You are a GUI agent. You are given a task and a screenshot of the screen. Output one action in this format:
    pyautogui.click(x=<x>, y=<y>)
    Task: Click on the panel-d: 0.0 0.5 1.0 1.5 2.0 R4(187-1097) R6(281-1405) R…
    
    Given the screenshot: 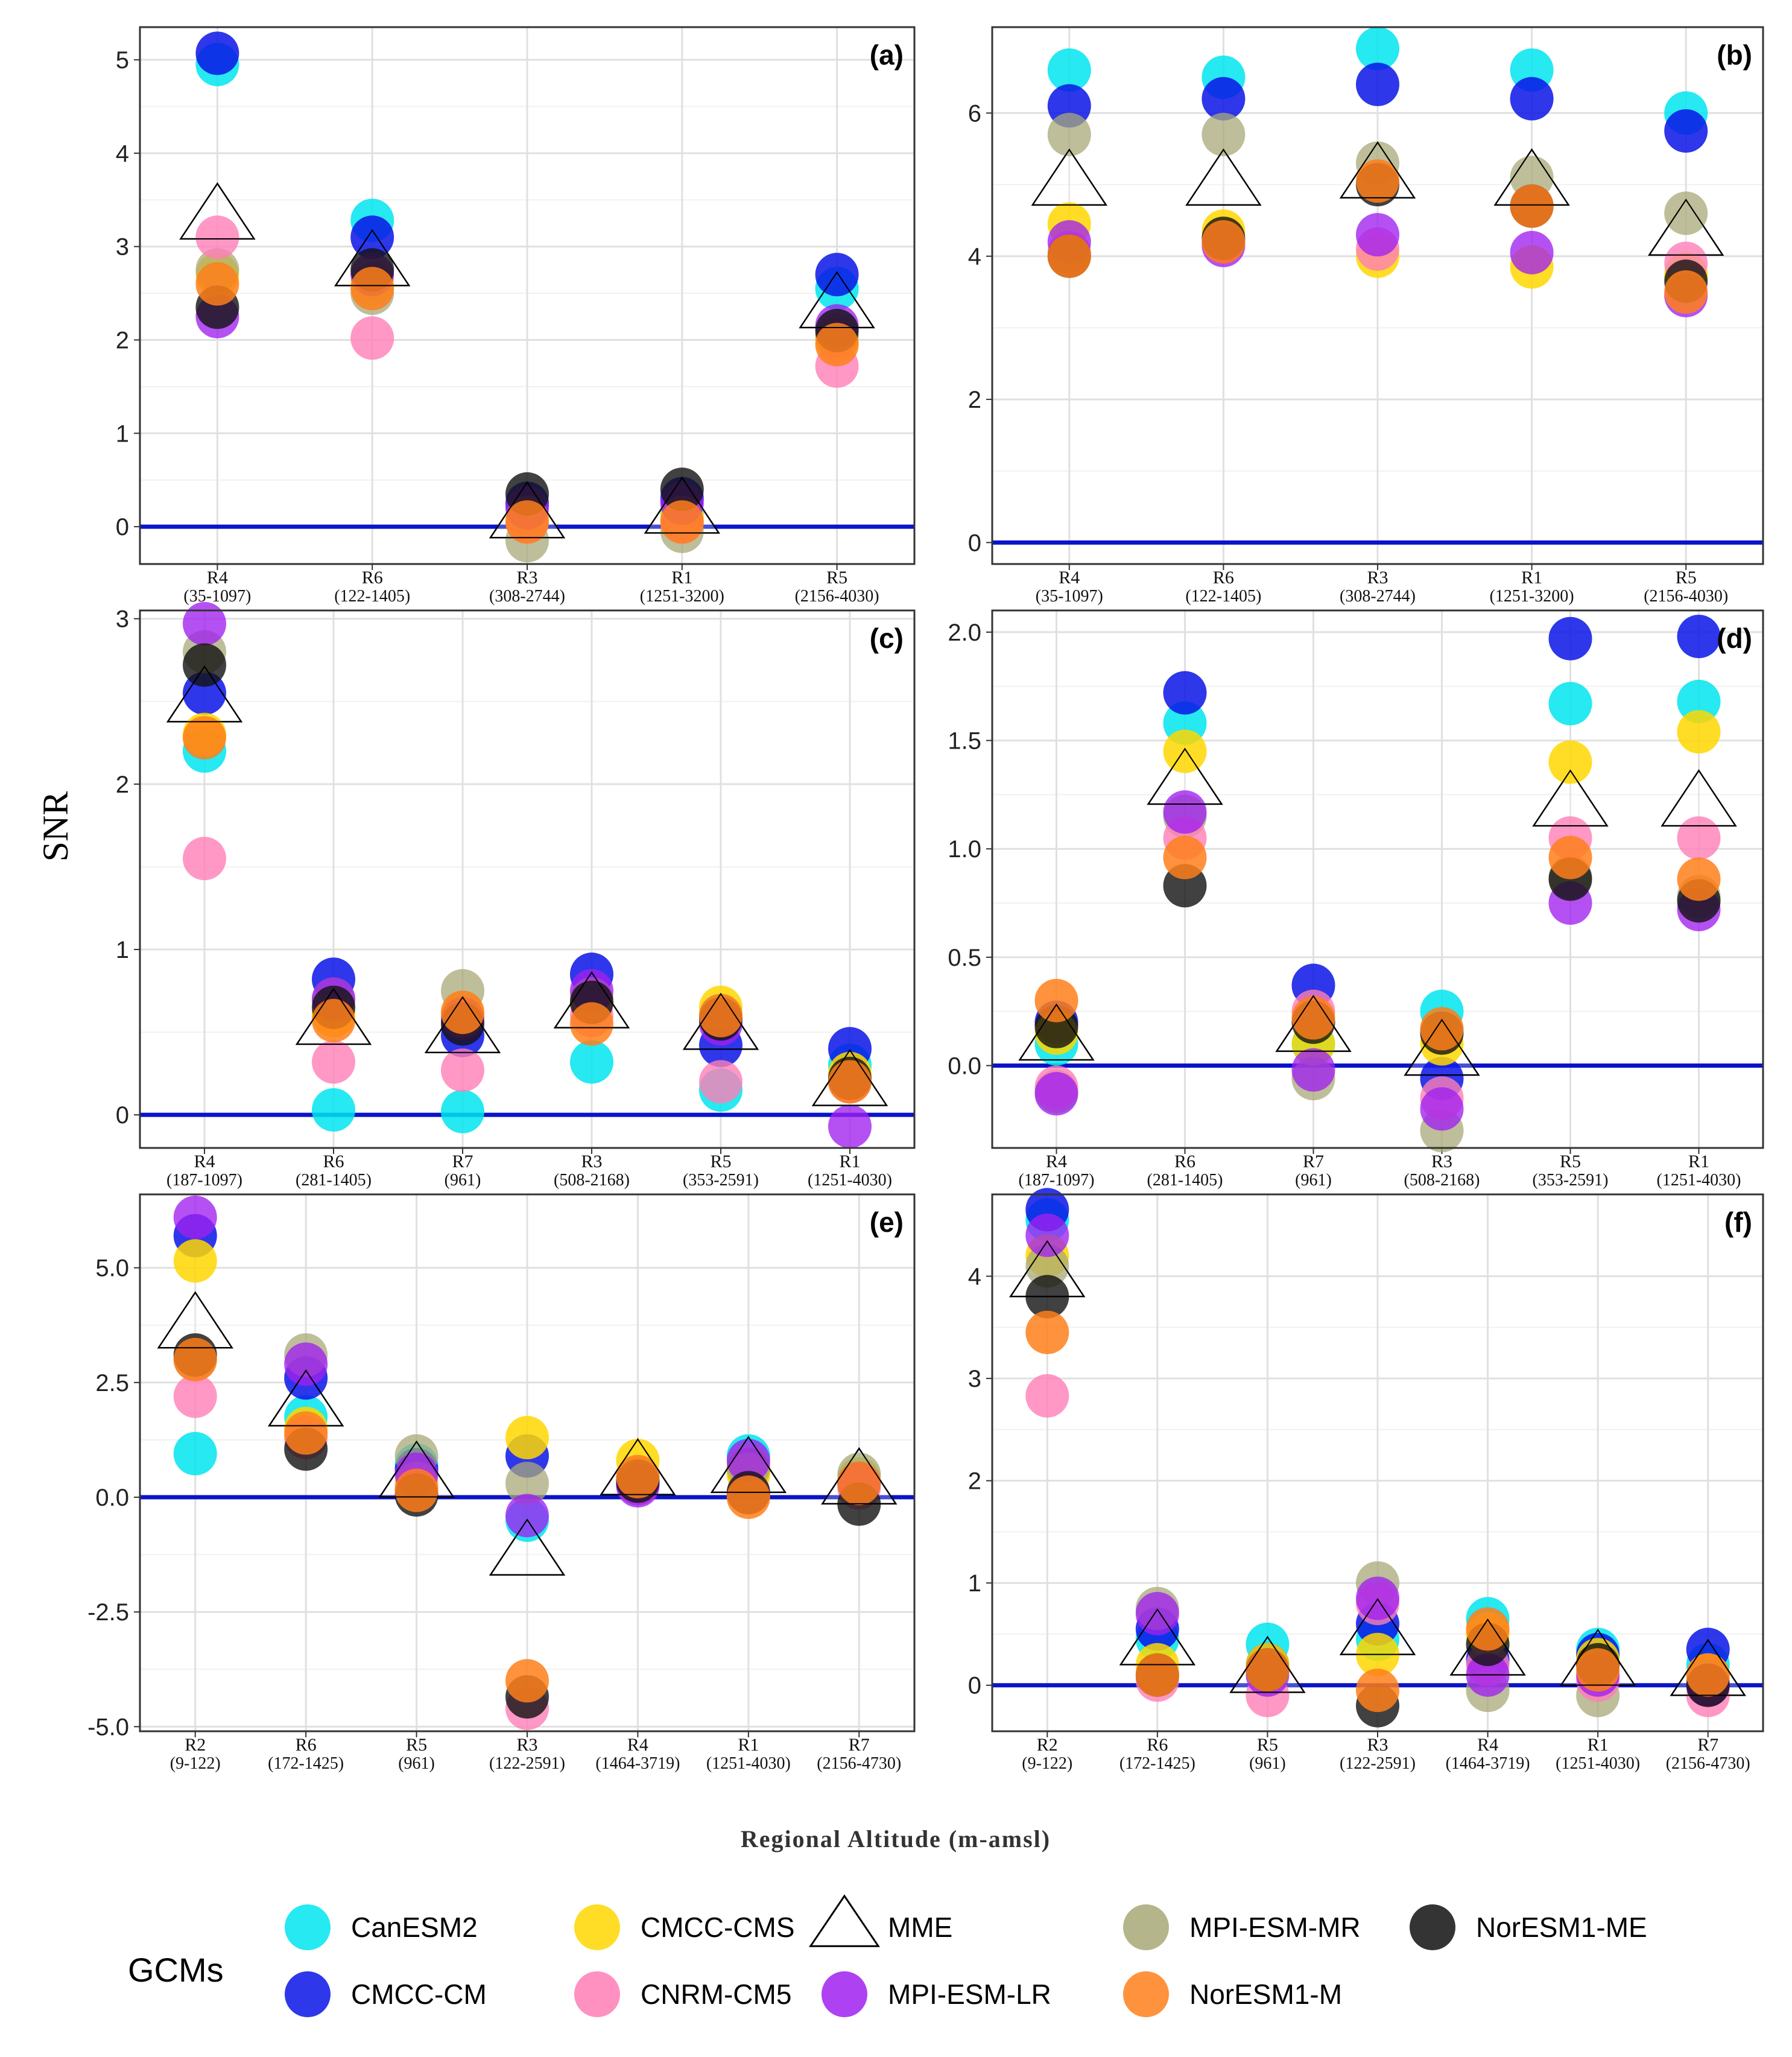 What is the action you would take?
    pyautogui.click(x=1356, y=899)
    